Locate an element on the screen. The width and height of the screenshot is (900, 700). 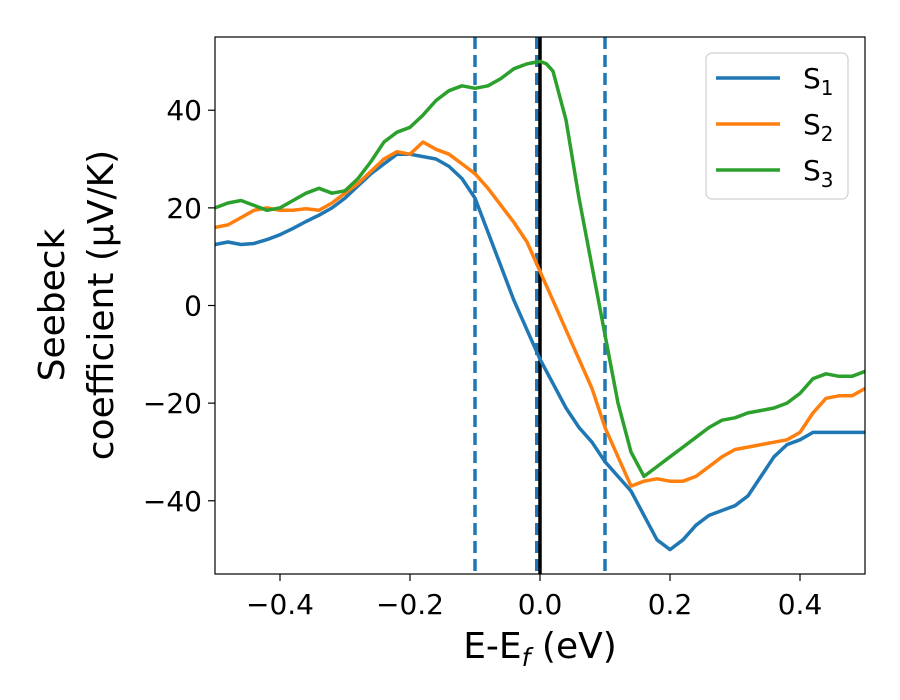
y-axis-label-line2: coefficient (μV/K) is located at coordinates (101, 305).